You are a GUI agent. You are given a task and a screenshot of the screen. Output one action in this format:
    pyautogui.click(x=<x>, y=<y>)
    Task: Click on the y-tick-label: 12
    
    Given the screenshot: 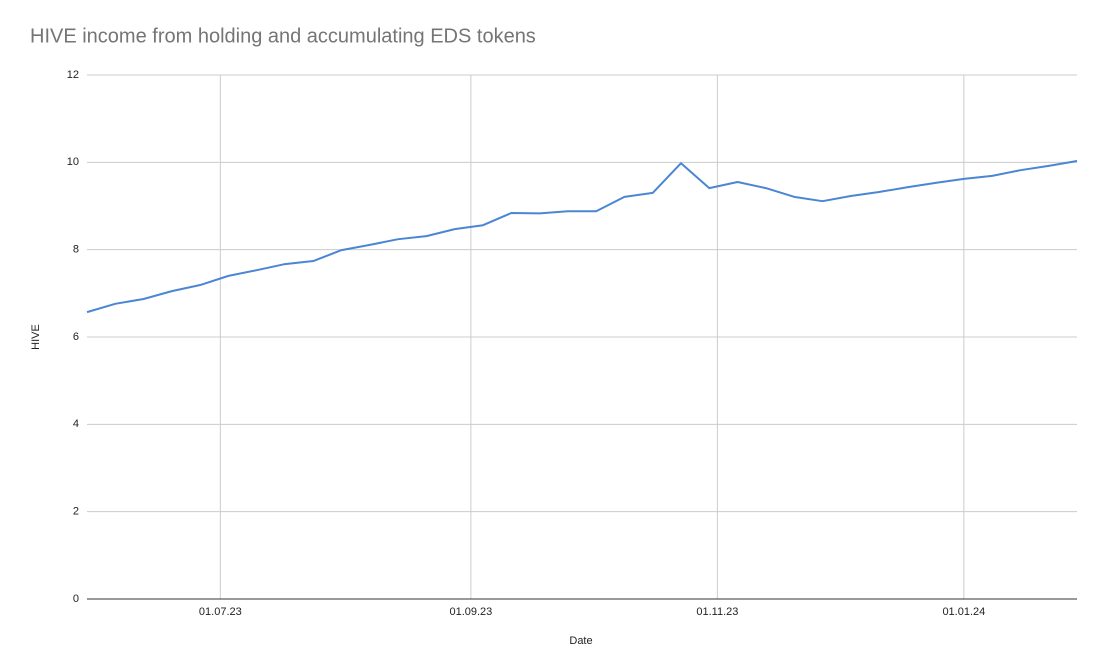 What is the action you would take?
    pyautogui.click(x=73, y=75)
    